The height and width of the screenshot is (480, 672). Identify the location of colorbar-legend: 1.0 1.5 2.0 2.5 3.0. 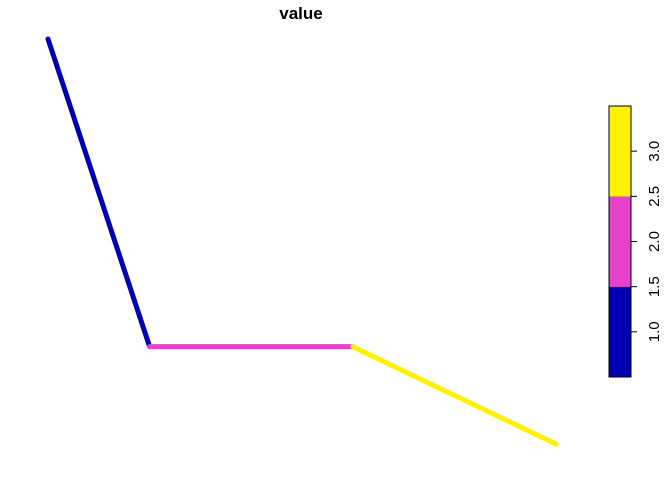
(635, 241).